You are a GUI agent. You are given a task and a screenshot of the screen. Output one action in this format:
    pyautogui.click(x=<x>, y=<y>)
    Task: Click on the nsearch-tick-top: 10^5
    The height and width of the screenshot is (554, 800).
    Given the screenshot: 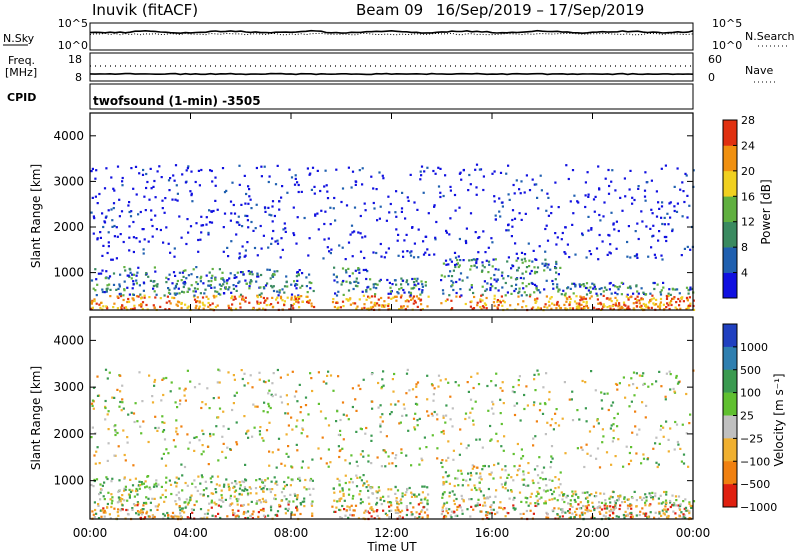 What is the action you would take?
    pyautogui.click(x=727, y=23)
    